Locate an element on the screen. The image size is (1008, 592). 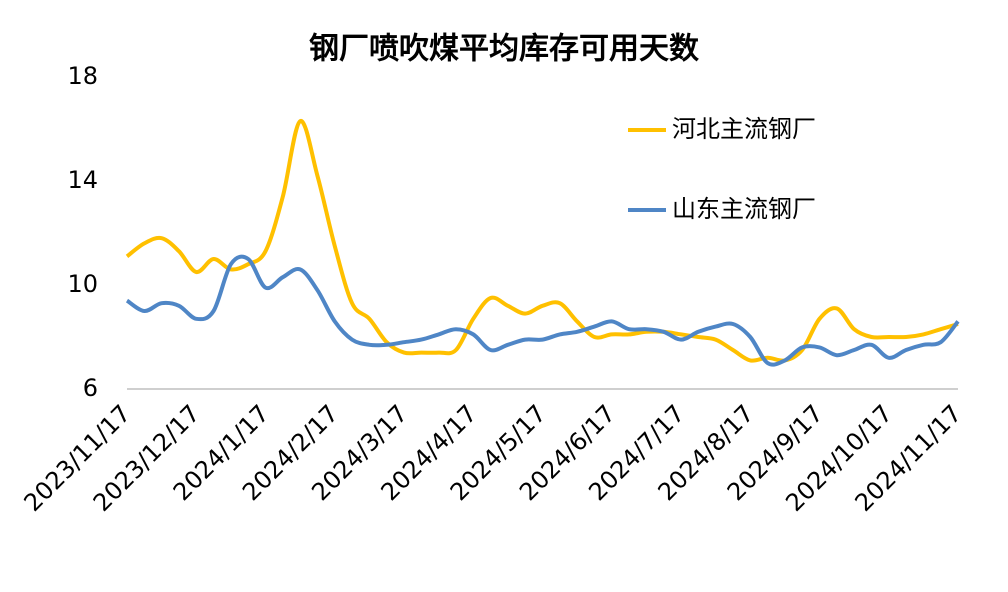
chart-title: 钢厂喷吹煤平均库存可用天数 is located at coordinates (504, 49).